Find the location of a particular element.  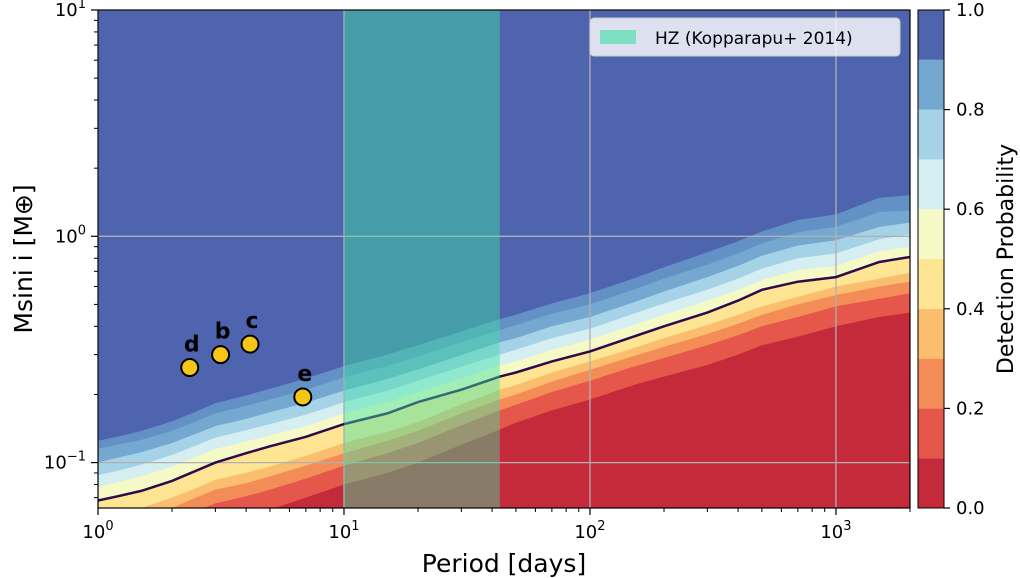

planet-marker-b is located at coordinates (221, 355).